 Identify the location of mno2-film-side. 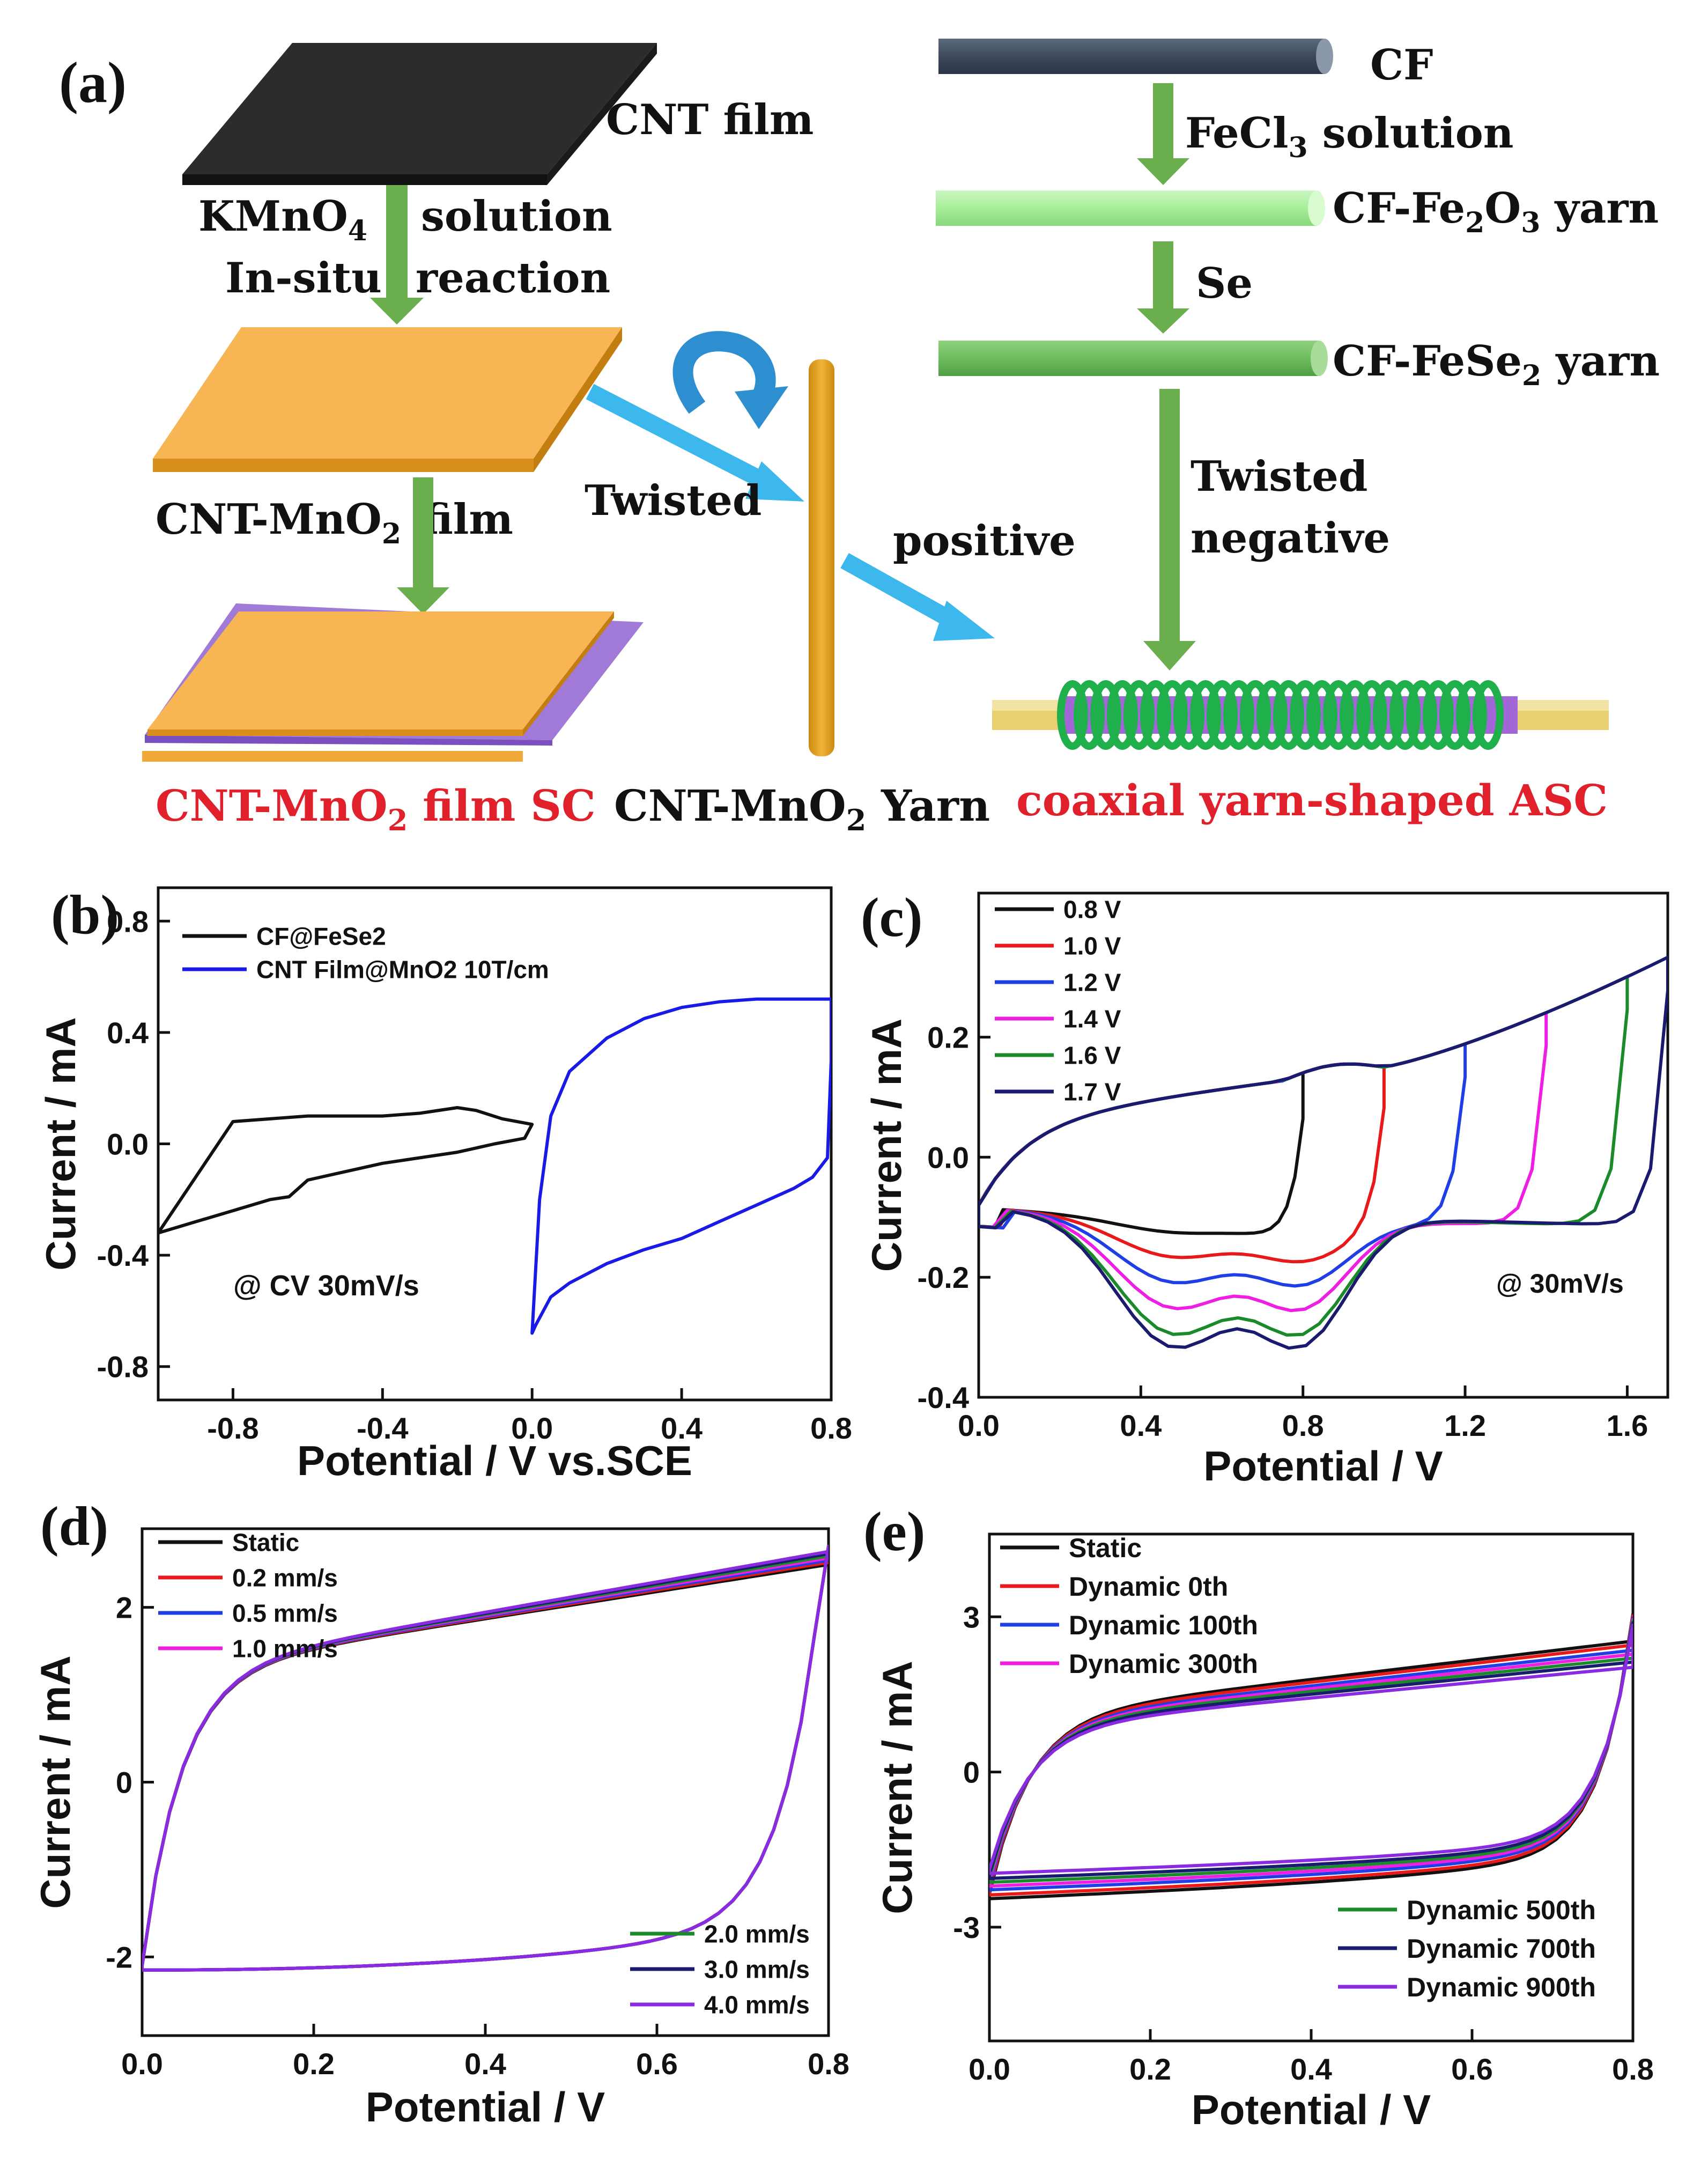
(578, 400).